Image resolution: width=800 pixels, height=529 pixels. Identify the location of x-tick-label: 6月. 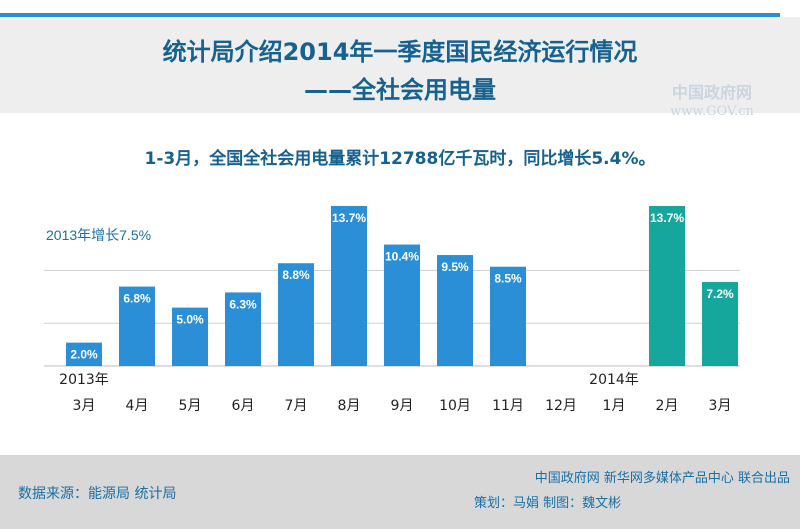
(243, 406).